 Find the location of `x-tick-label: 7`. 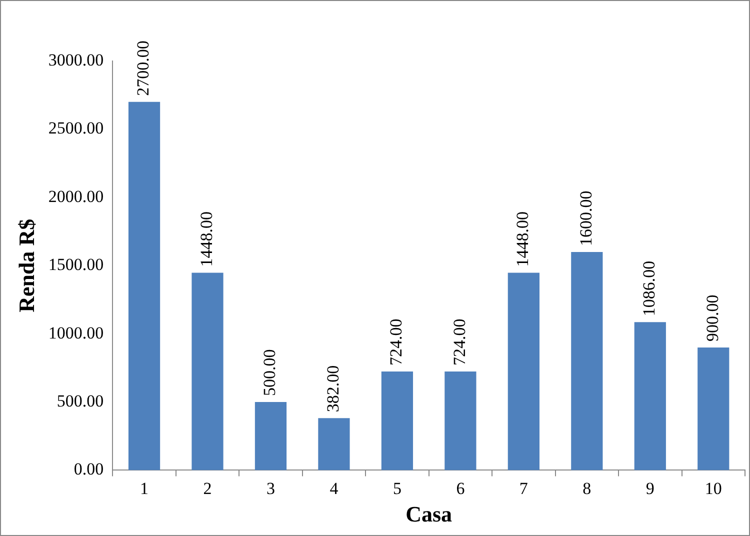

x-tick-label: 7 is located at coordinates (523, 488).